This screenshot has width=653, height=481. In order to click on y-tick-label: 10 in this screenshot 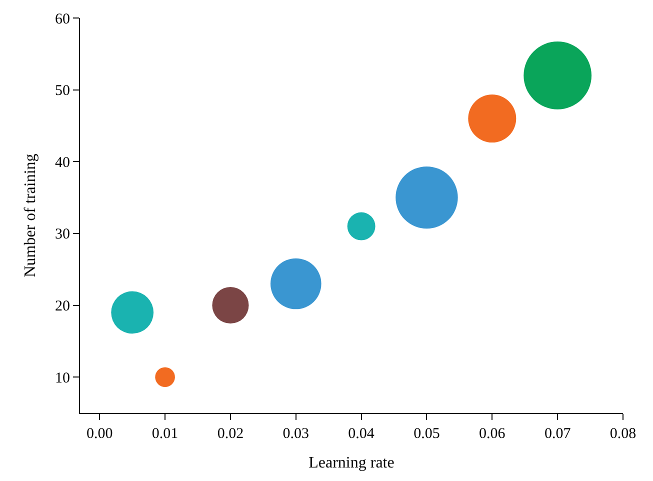, I will do `click(62, 378)`.